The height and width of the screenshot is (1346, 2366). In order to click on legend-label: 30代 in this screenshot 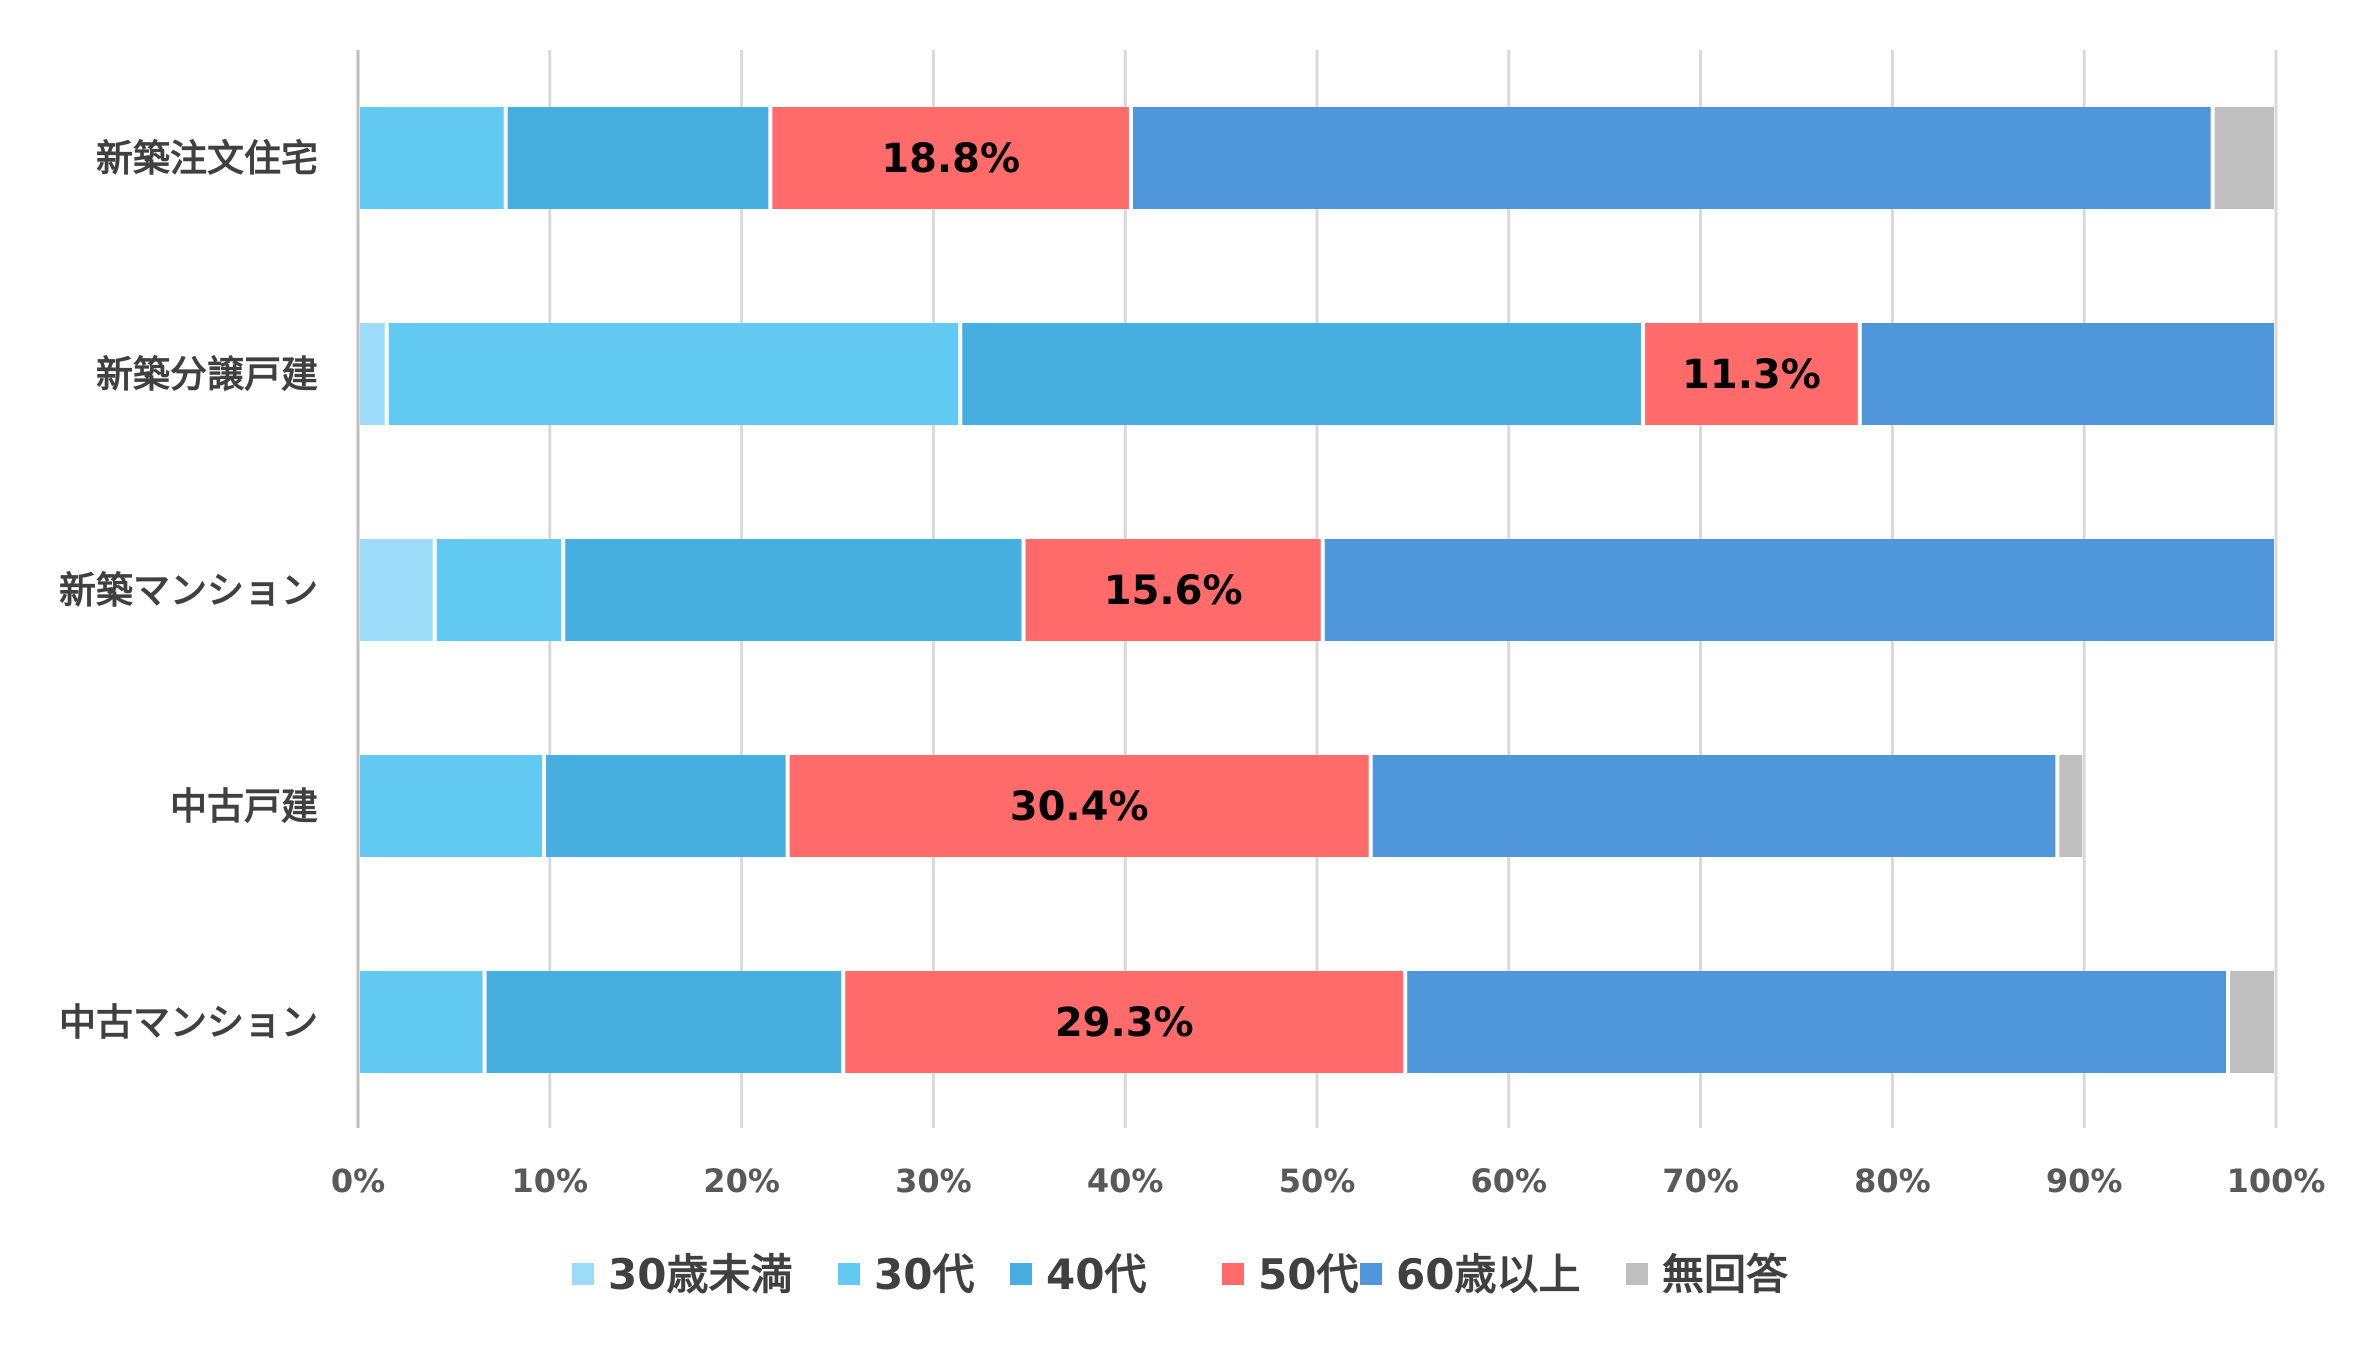, I will do `click(924, 1274)`.